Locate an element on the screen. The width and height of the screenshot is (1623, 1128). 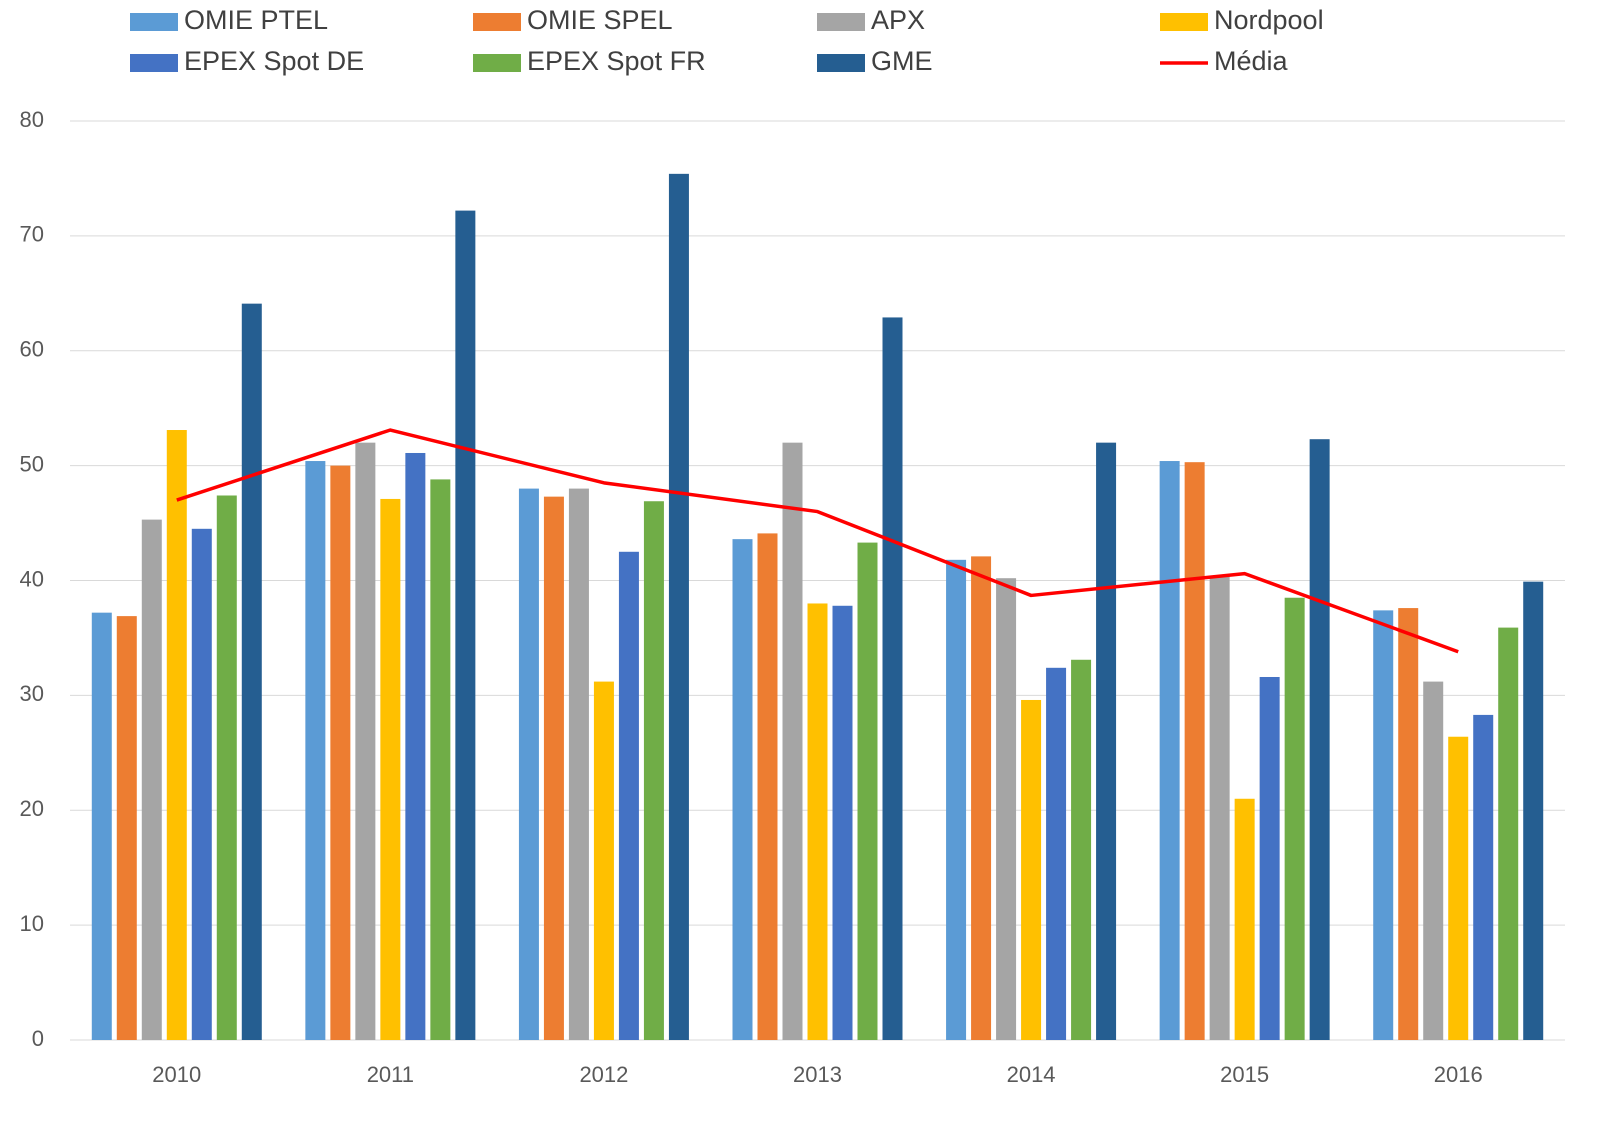
x-tick-label: 2012 is located at coordinates (603, 1074).